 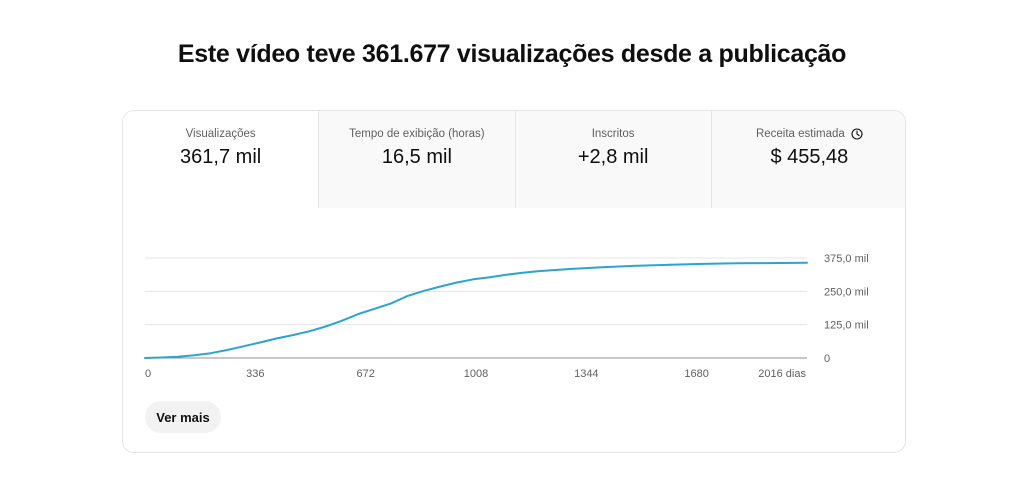 I want to click on x-tick-label: 1008, so click(x=476, y=374).